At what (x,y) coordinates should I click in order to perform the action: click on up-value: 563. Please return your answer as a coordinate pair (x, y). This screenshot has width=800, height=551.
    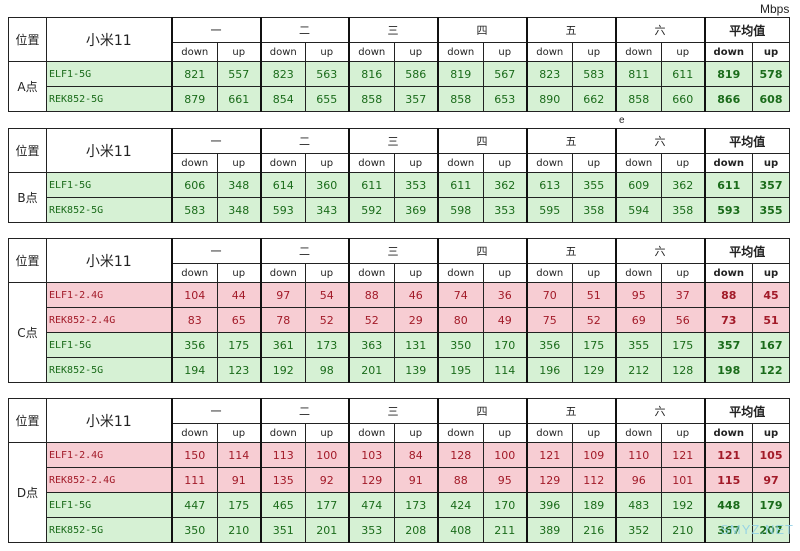
    Looking at the image, I should click on (327, 74).